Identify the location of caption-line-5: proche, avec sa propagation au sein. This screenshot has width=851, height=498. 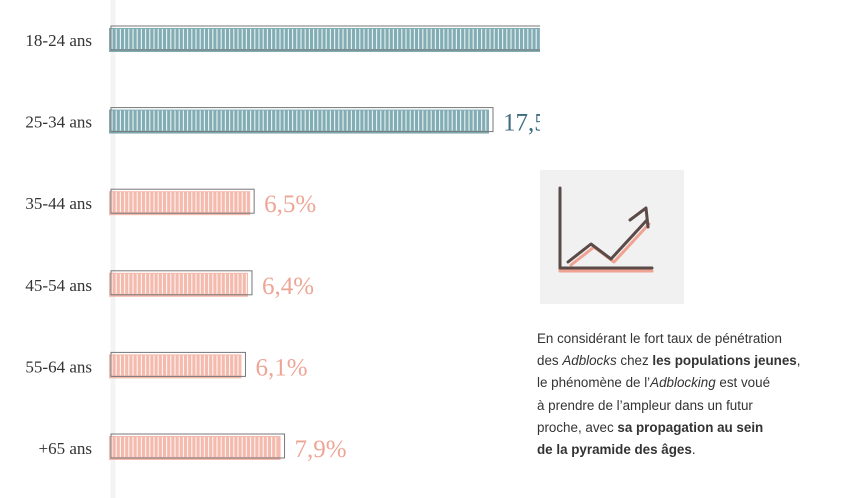
(650, 427).